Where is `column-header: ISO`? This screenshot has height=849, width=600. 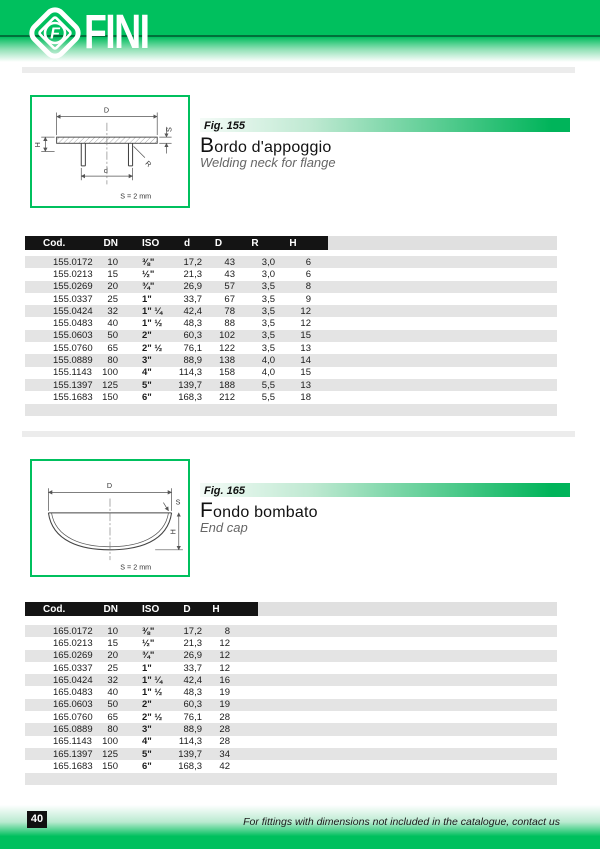
column-header: ISO is located at coordinates (151, 243).